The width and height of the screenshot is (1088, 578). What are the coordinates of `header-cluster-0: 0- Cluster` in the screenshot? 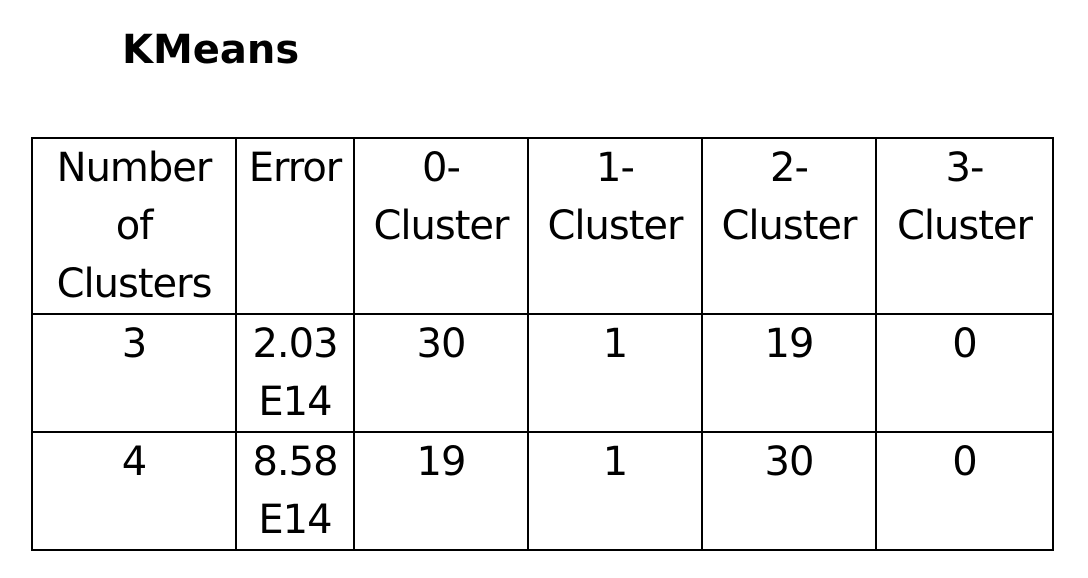 It's located at (441, 226).